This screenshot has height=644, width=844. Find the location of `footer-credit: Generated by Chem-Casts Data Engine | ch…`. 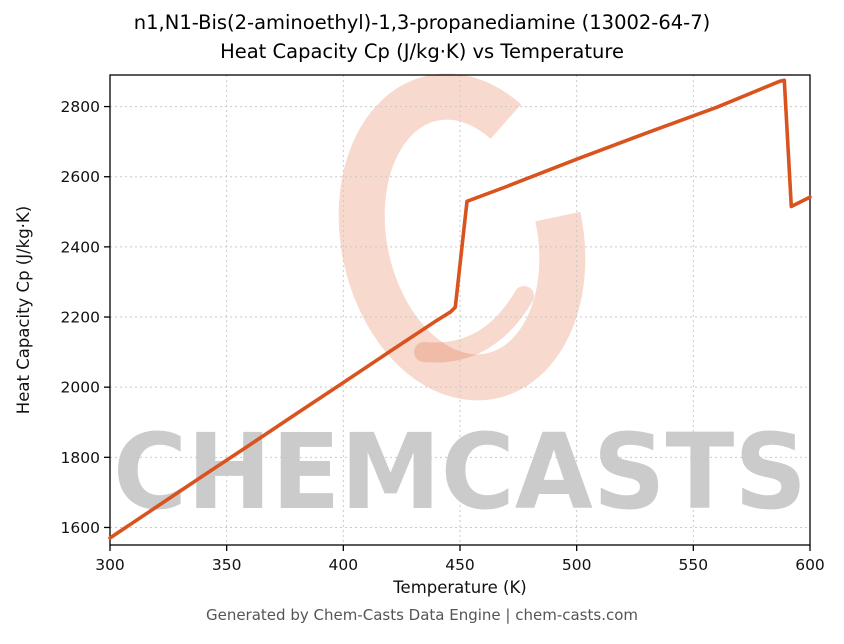

footer-credit: Generated by Chem-Casts Data Engine | ch… is located at coordinates (422, 615).